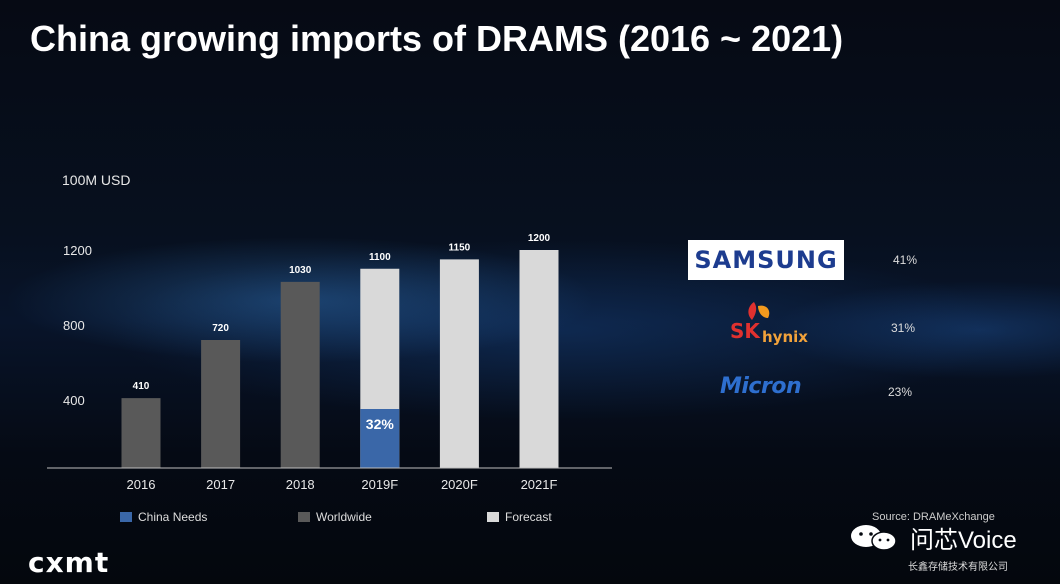 This screenshot has height=584, width=1060. Describe the element at coordinates (300, 270) in the screenshot. I see `bar-data-label: 1030` at that location.